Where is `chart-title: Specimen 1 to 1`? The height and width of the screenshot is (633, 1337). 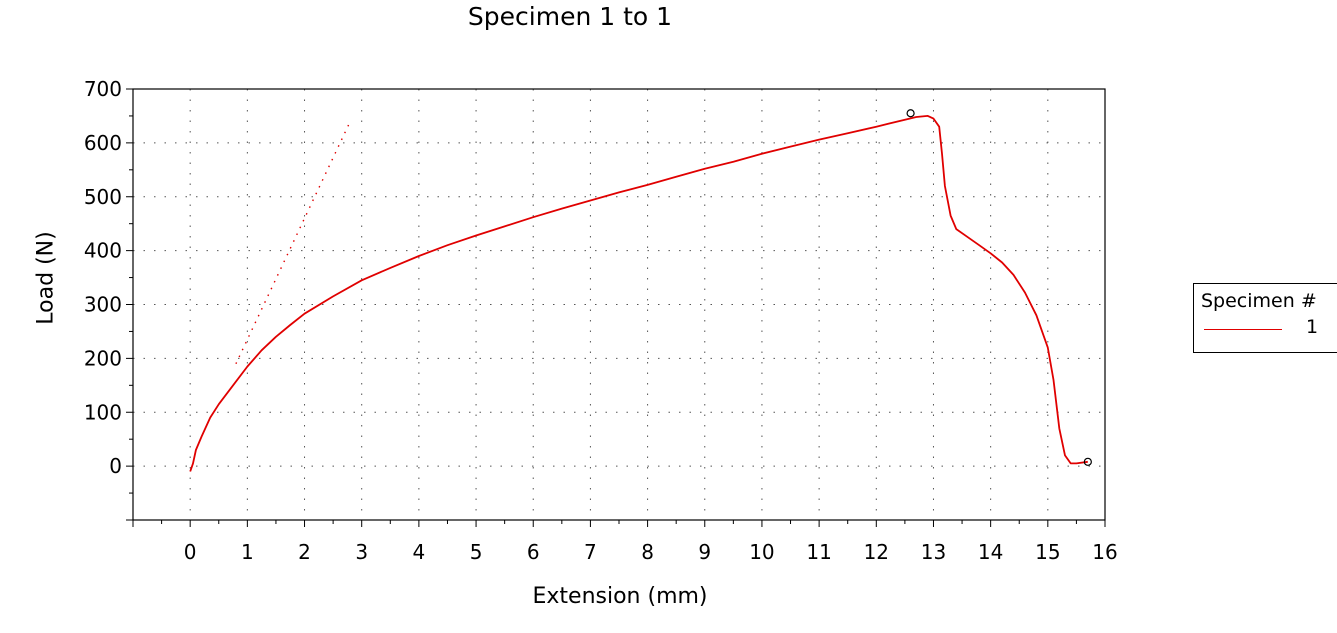 chart-title: Specimen 1 to 1 is located at coordinates (570, 16).